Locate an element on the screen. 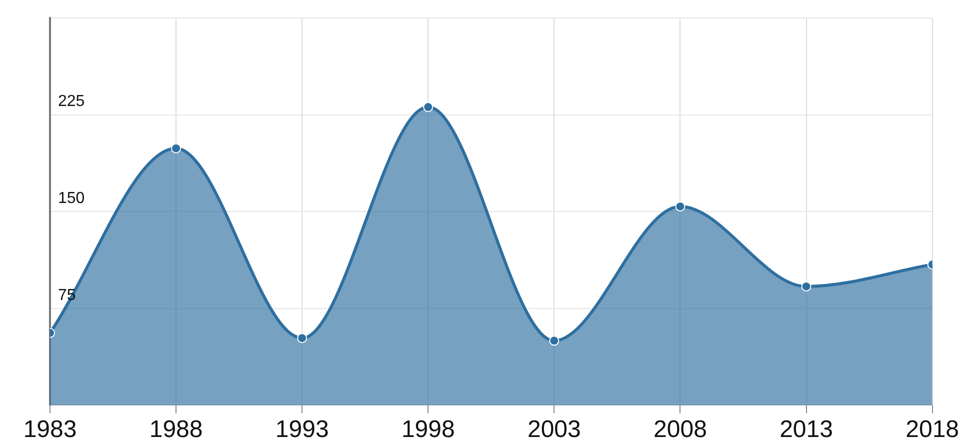 The image size is (962, 448). x-tick-label: 1988 is located at coordinates (176, 430).